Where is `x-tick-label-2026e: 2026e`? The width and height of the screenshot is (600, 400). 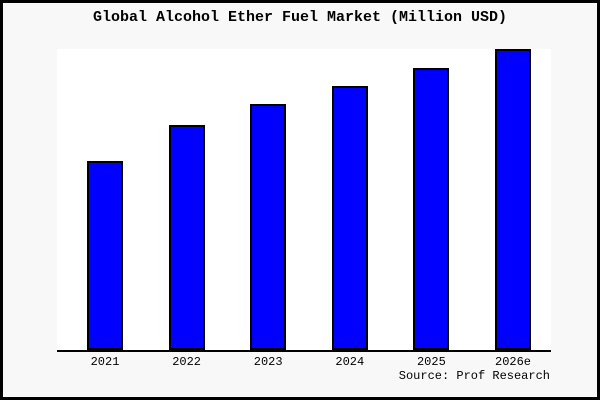 x-tick-label-2026e: 2026e is located at coordinates (513, 362).